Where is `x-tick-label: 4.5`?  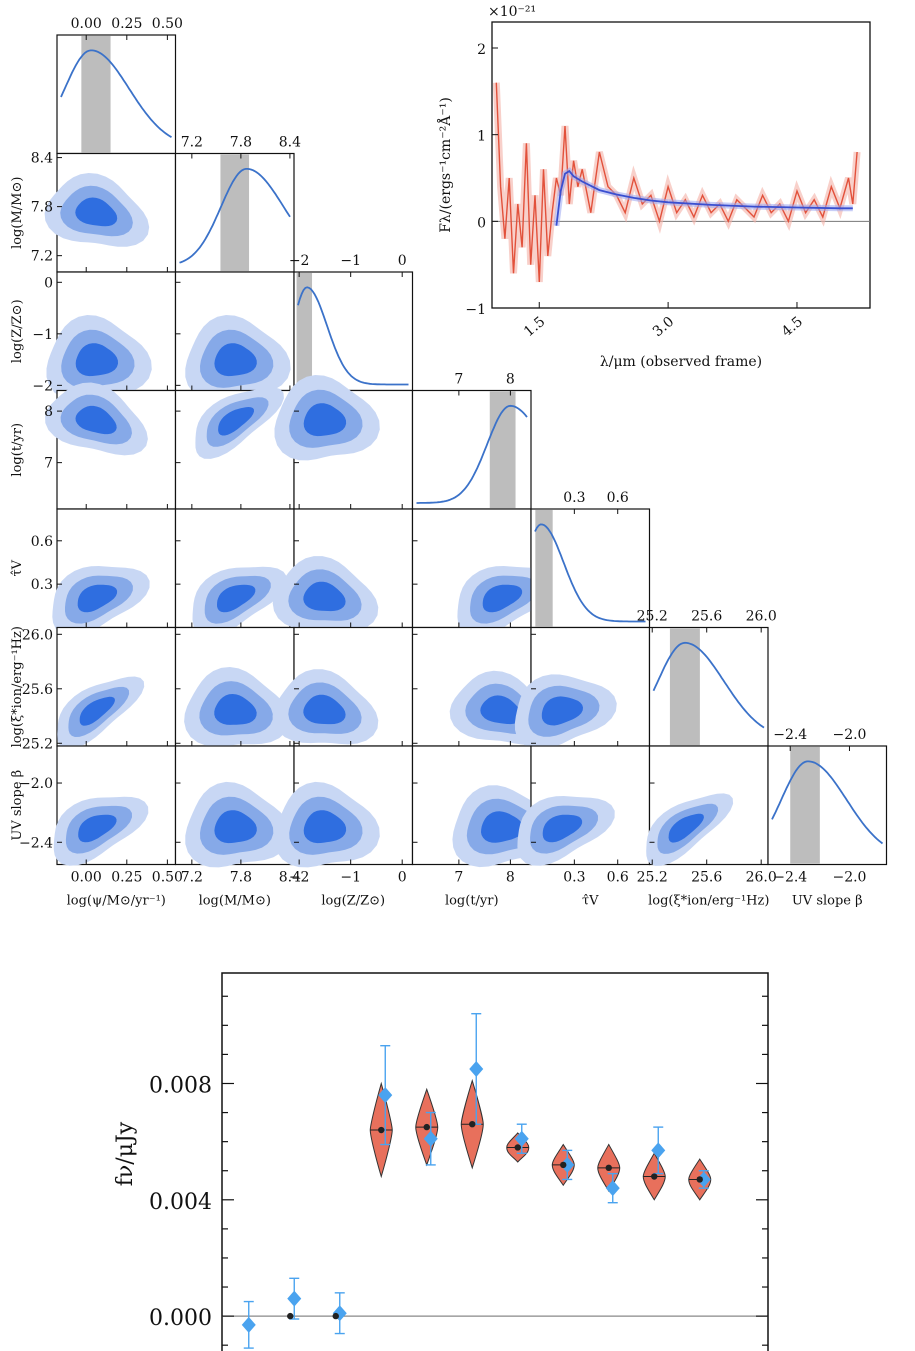 x-tick-label: 4.5 is located at coordinates (792, 327).